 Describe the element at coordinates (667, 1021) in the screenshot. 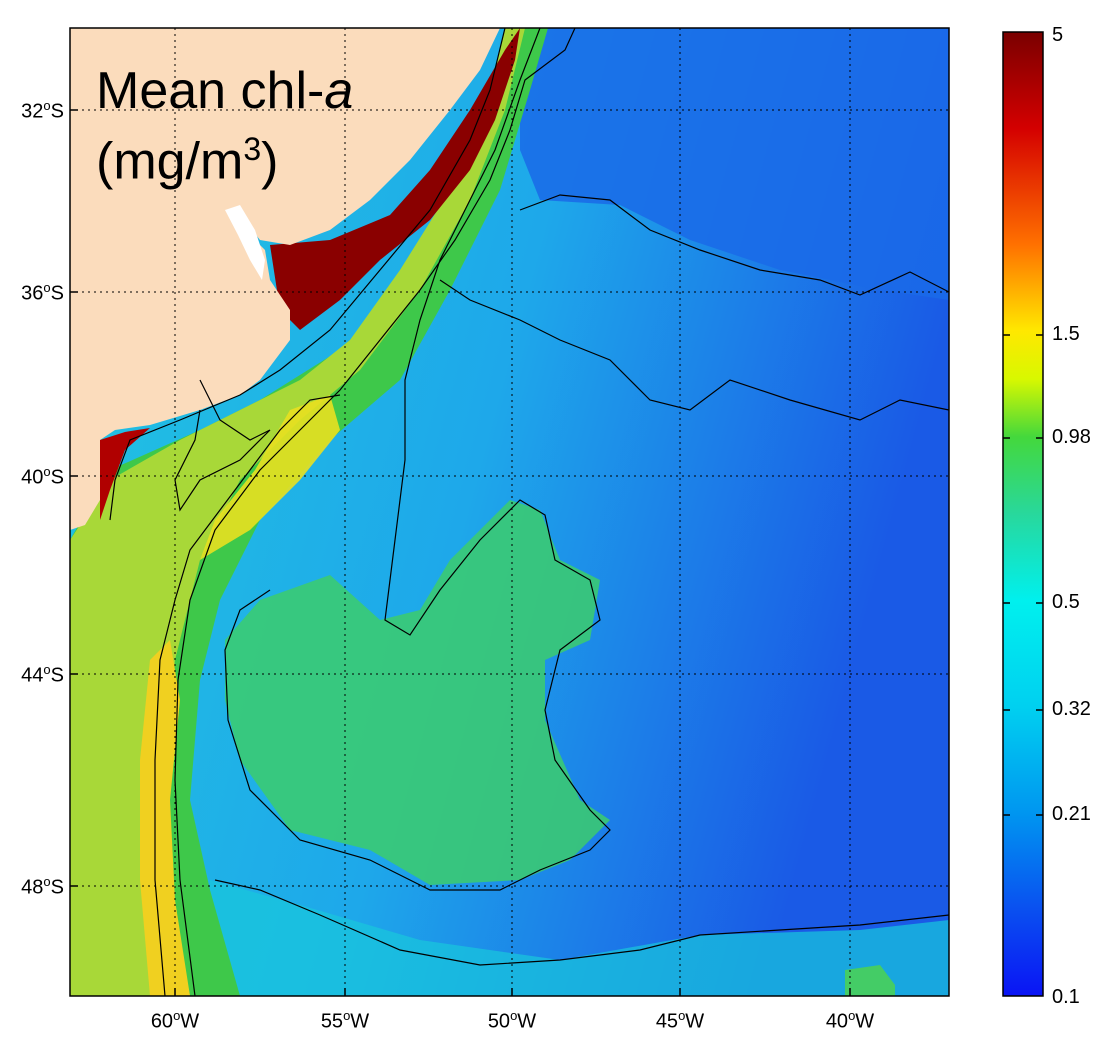

I see `lon-value: 45` at that location.